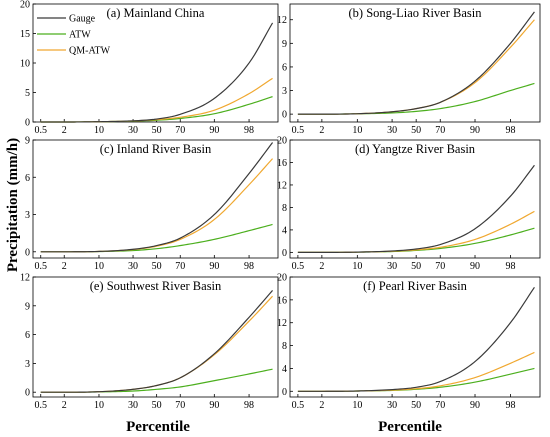  What do you see at coordinates (410, 427) in the screenshot?
I see `x-axis-title-right: Percentile` at bounding box center [410, 427].